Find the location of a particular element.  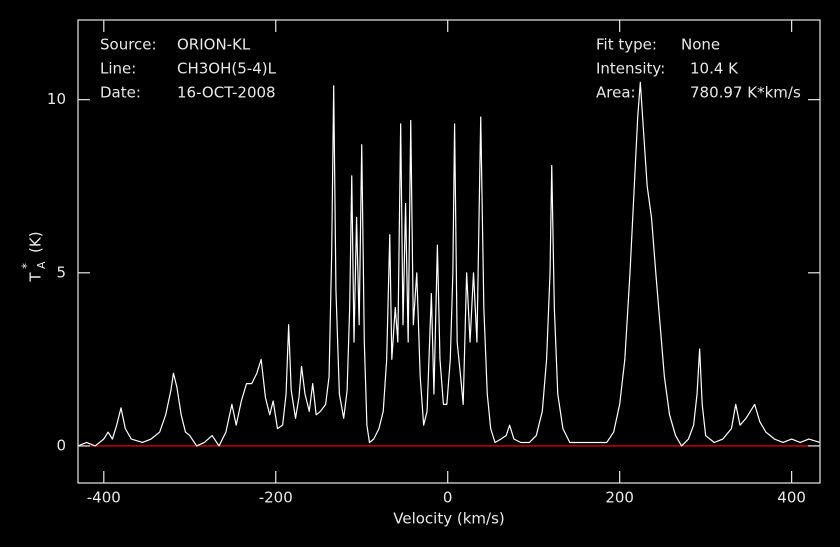

annotation-label: Intensity: is located at coordinates (630, 69).